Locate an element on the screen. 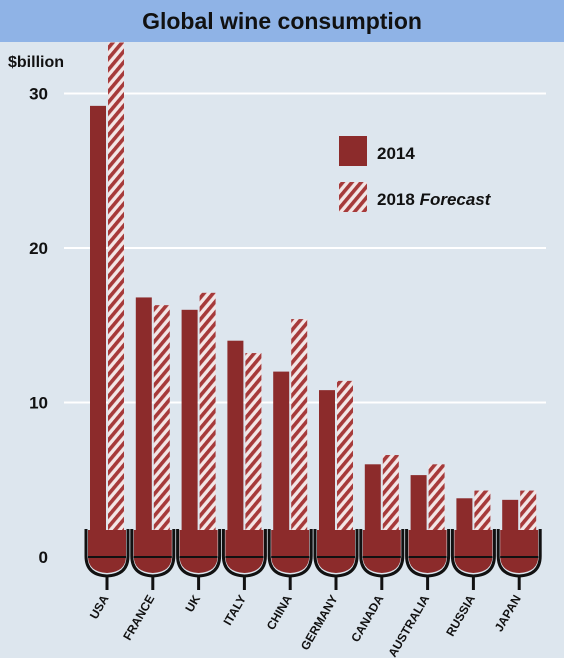  x-label-germany: GERMANY is located at coordinates (319, 623).